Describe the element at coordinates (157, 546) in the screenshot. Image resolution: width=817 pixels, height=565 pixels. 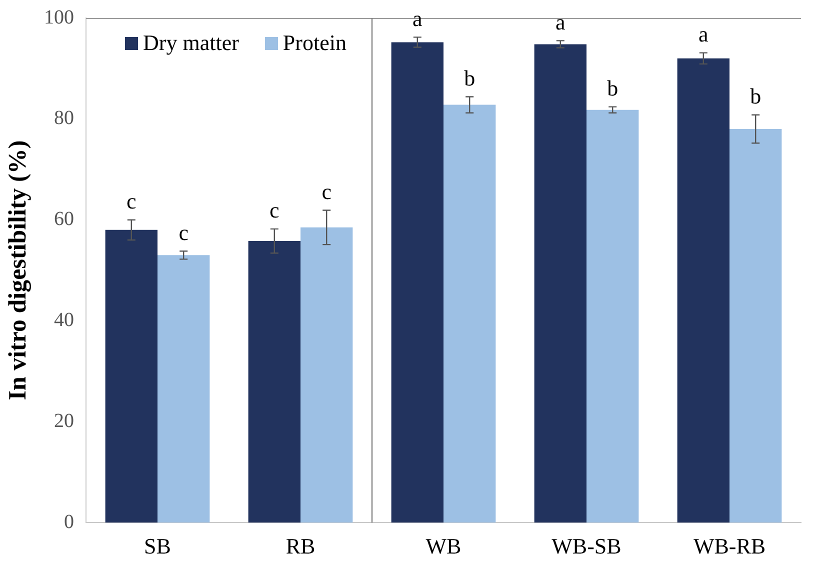
I see `x-tick-label: SB` at that location.